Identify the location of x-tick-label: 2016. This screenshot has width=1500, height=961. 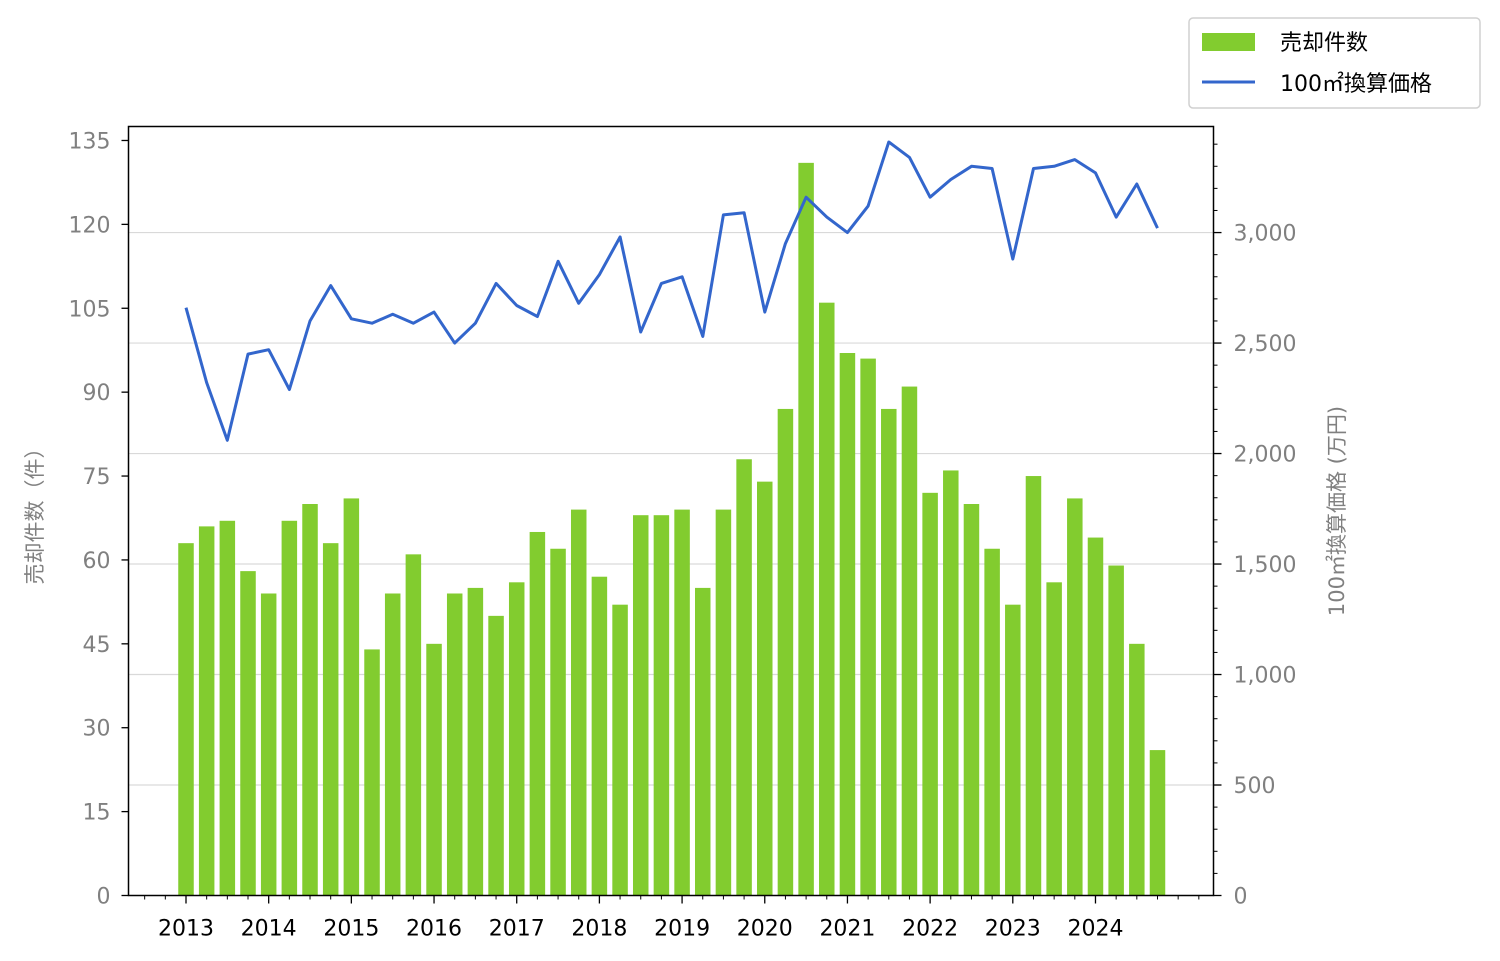
(434, 929).